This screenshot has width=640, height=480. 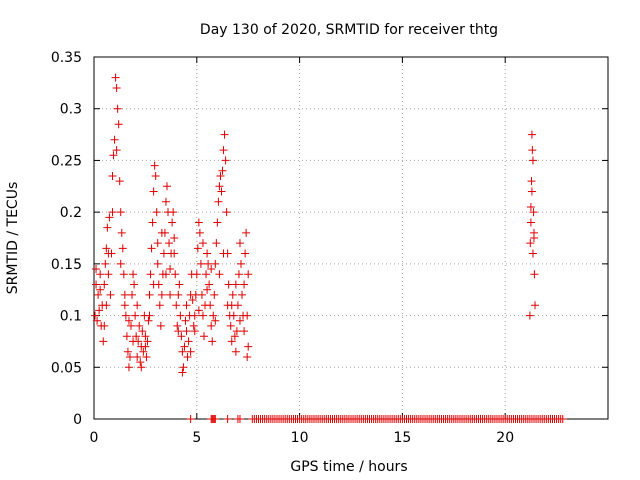 What do you see at coordinates (66, 58) in the screenshot?
I see `y-tick-label: 0.35` at bounding box center [66, 58].